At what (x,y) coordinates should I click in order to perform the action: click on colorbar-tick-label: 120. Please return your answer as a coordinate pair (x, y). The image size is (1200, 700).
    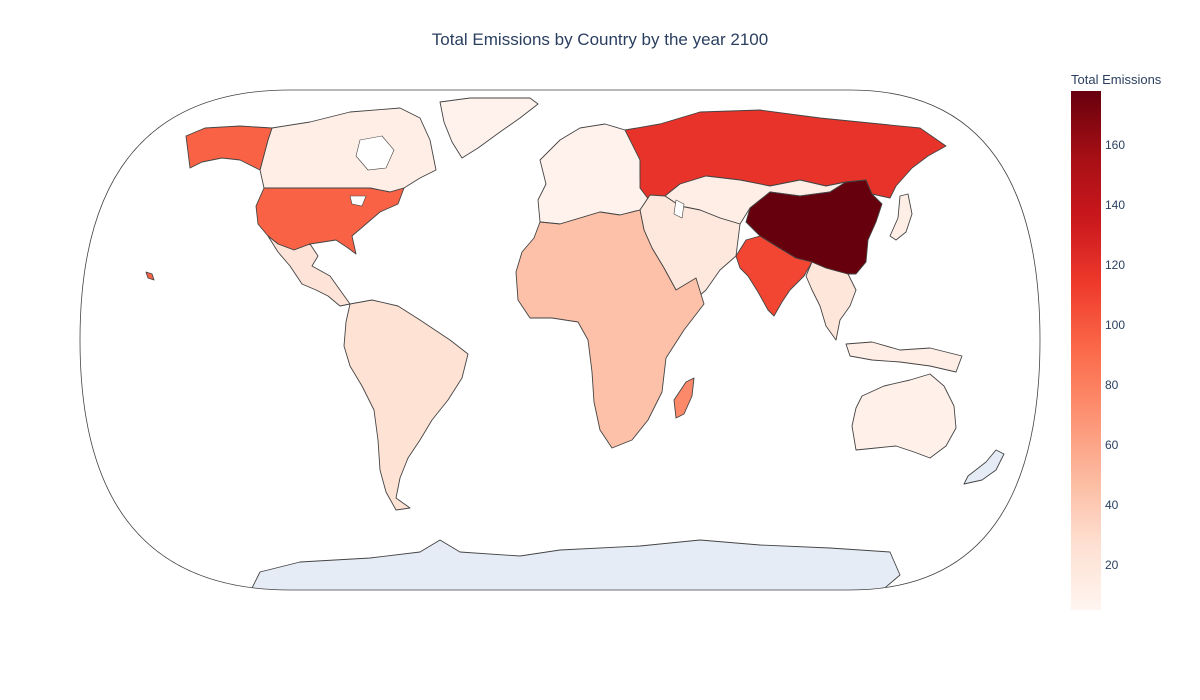
    Looking at the image, I should click on (1115, 265).